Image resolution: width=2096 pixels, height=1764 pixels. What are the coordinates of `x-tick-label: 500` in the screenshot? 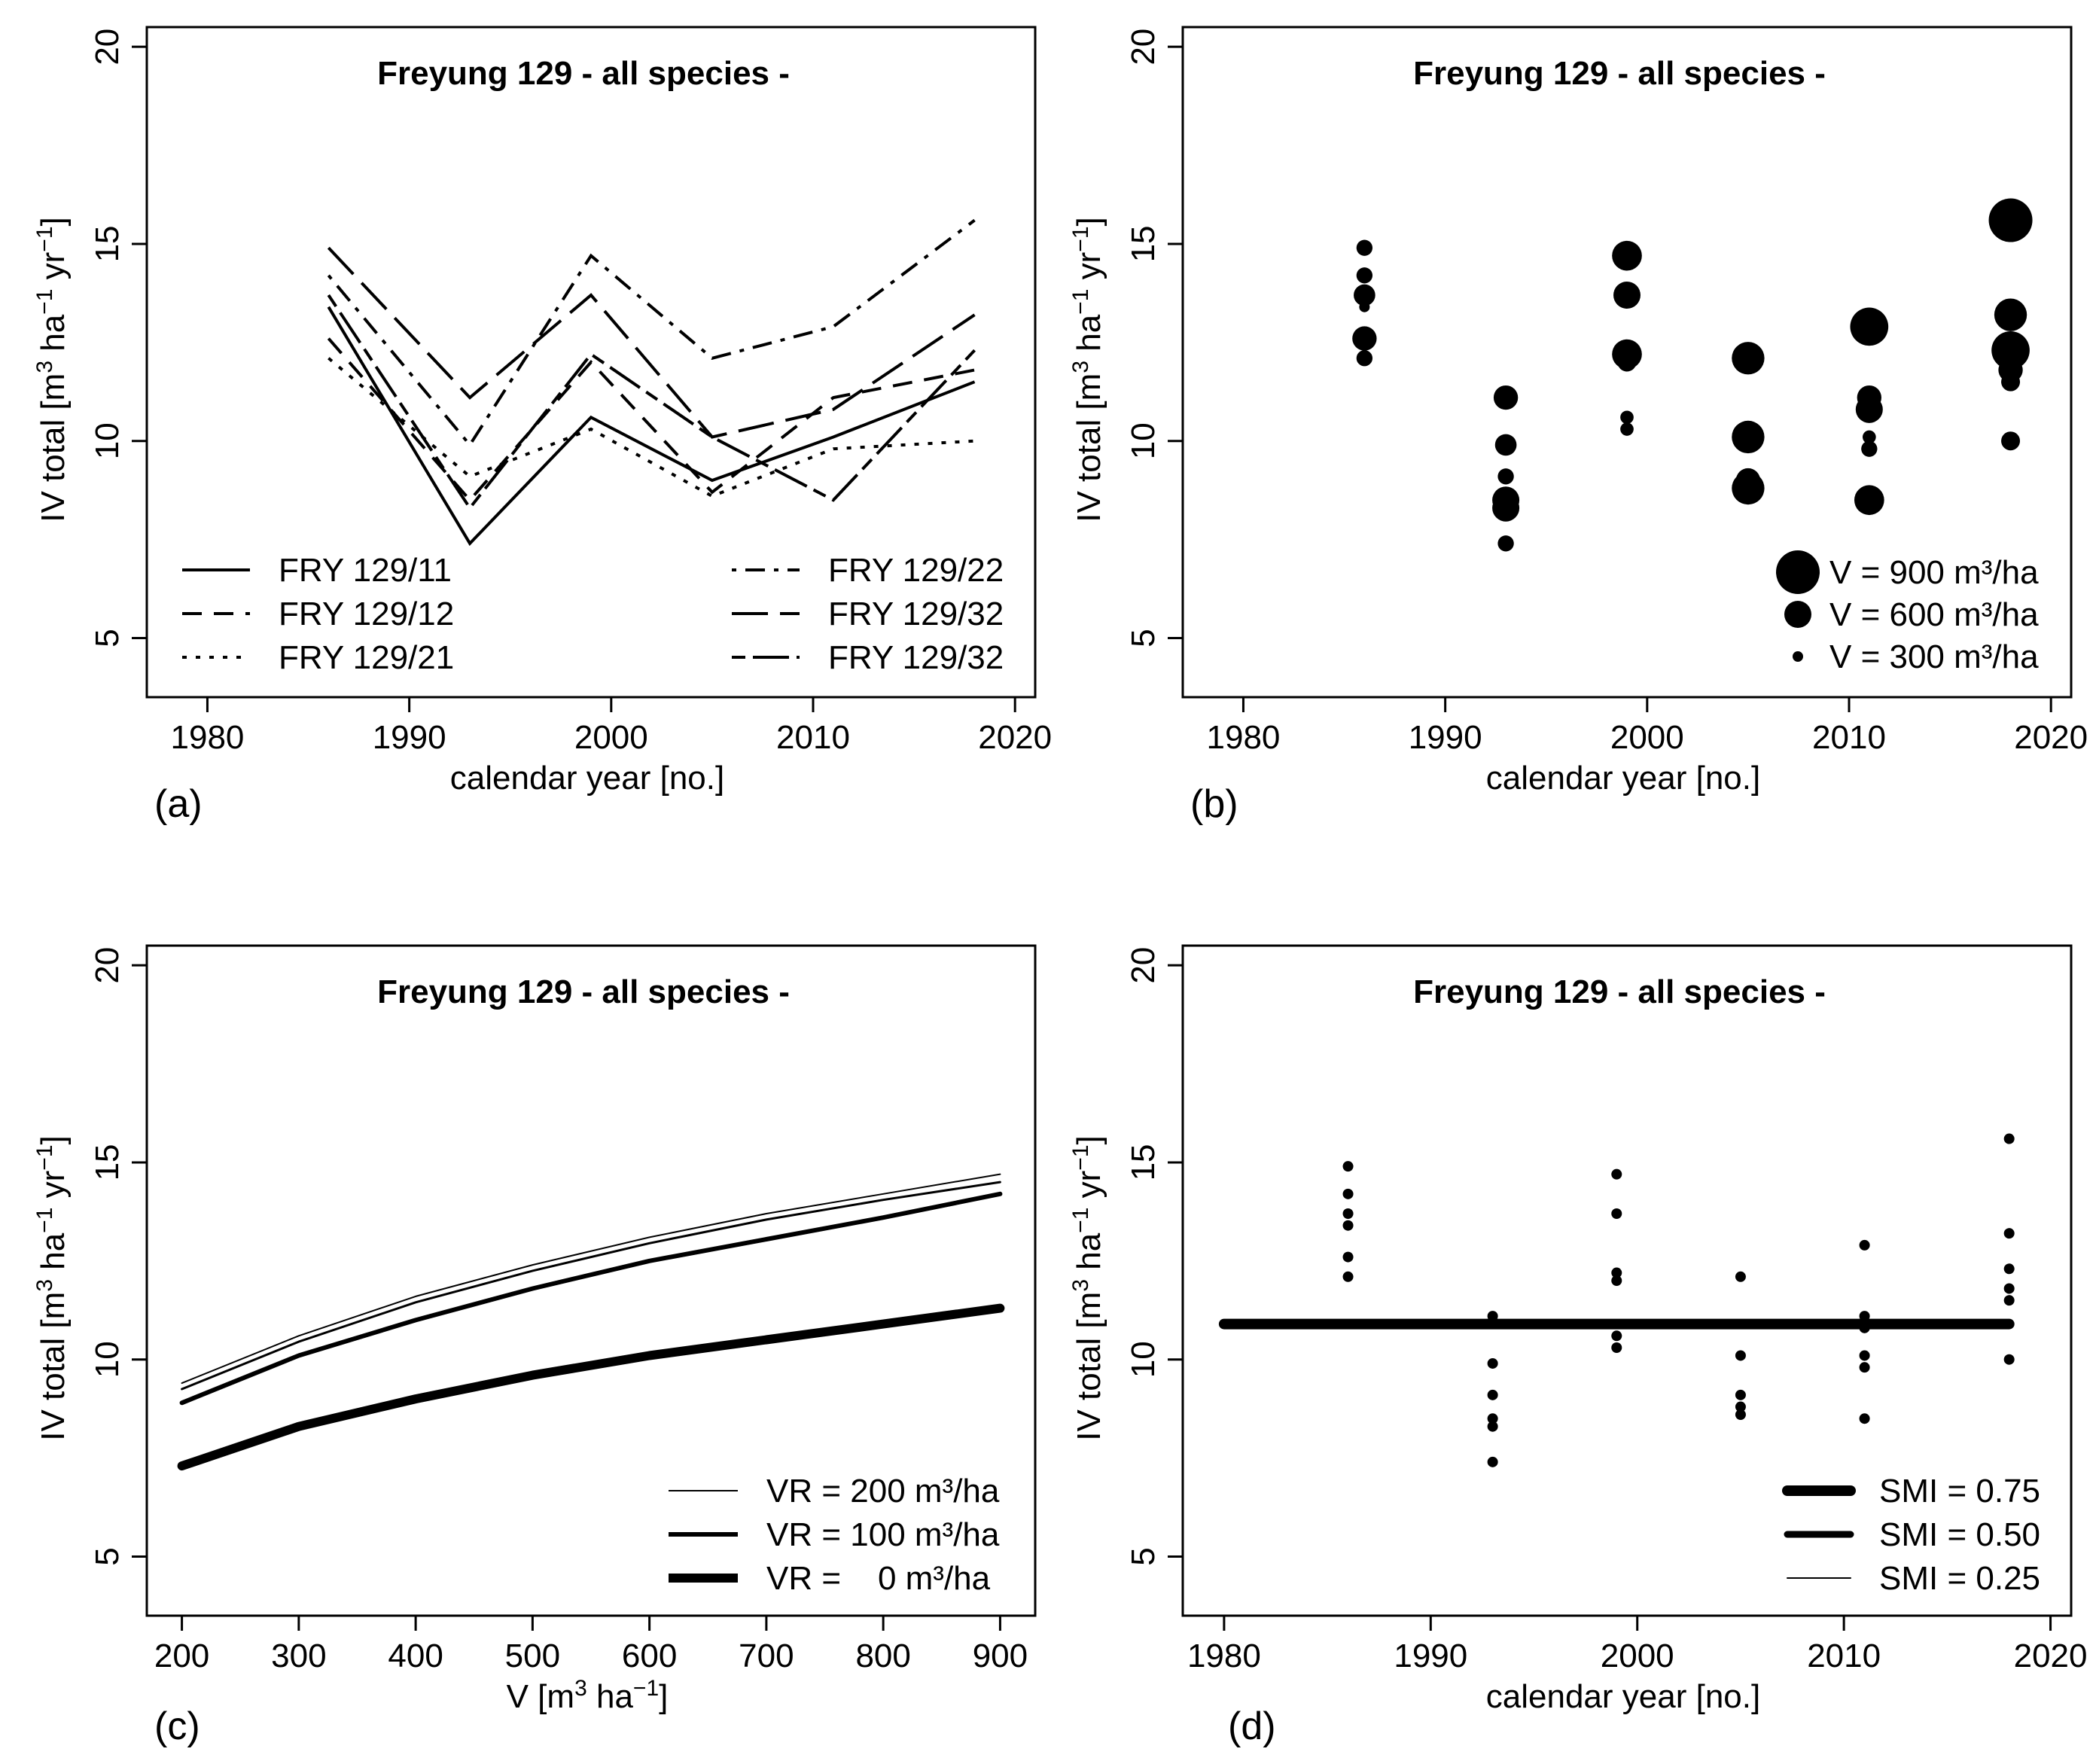 It's located at (532, 1656).